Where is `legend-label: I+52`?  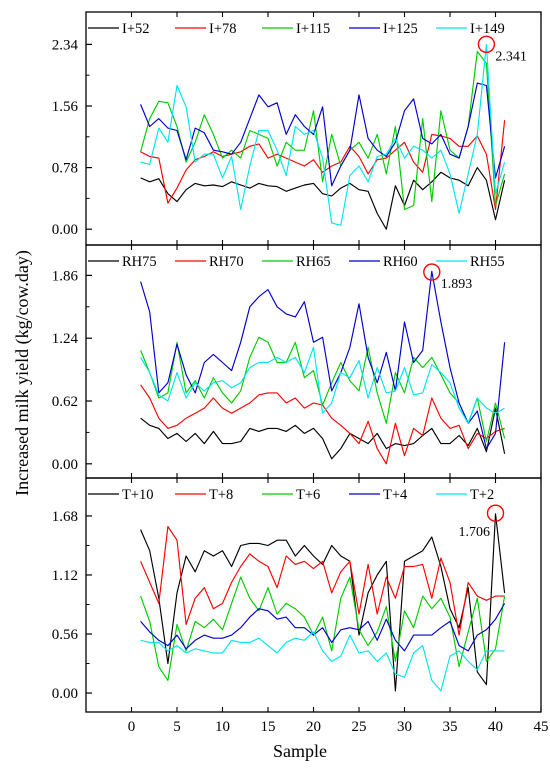
legend-label: I+52 is located at coordinates (136, 29).